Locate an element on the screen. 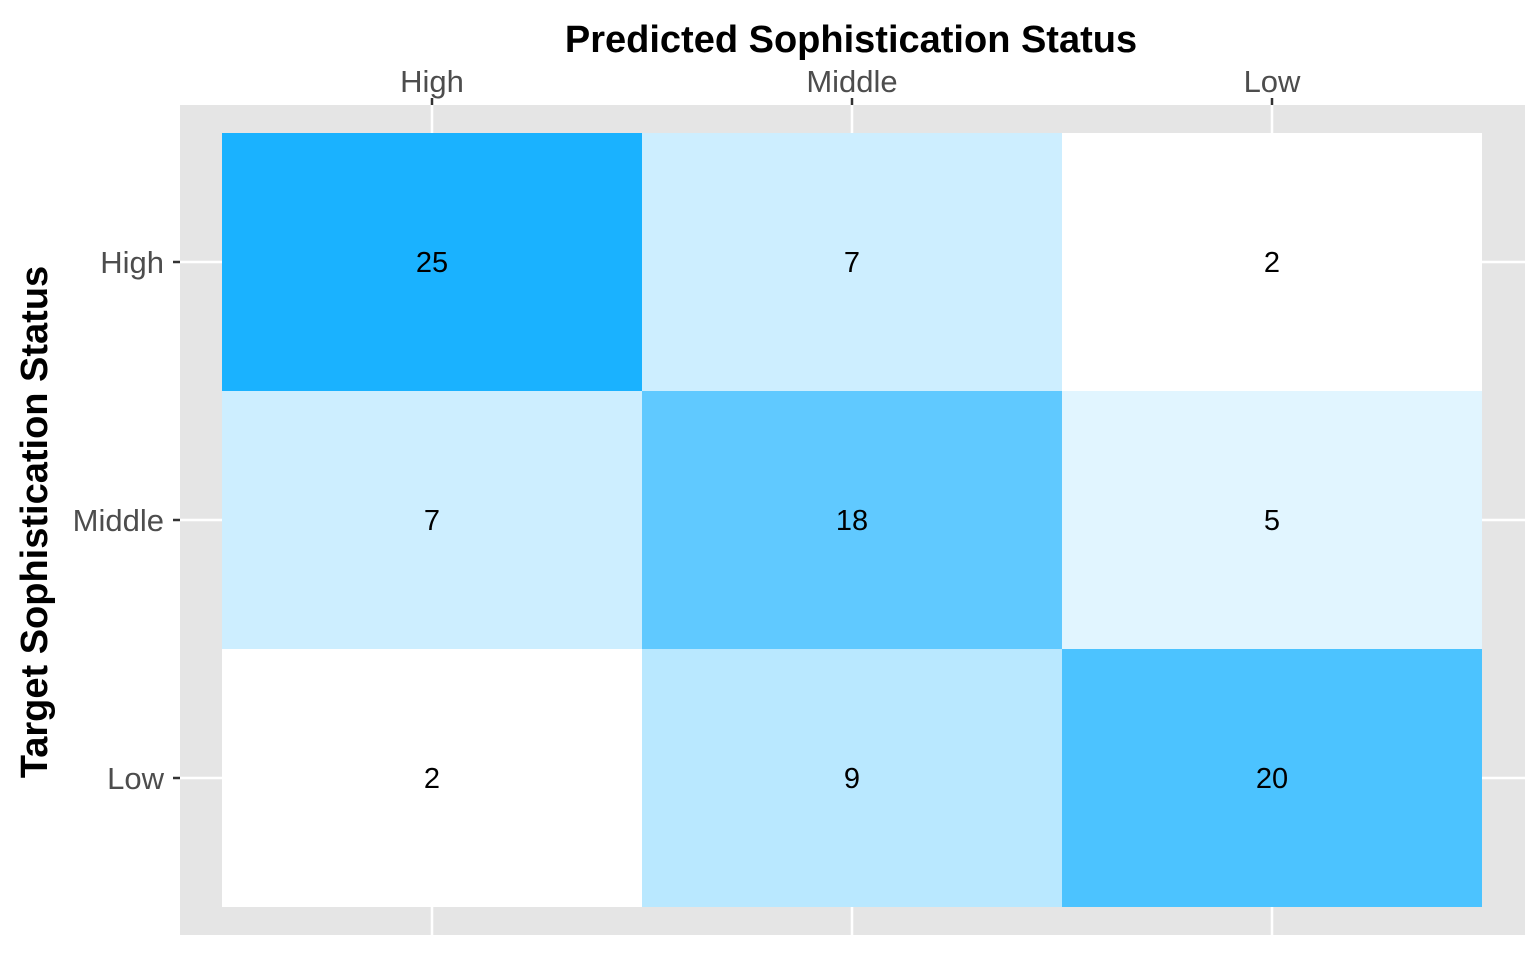 Image resolution: width=1540 pixels, height=956 pixels. x-axis-title: Predicted Sophistication Status is located at coordinates (851, 40).